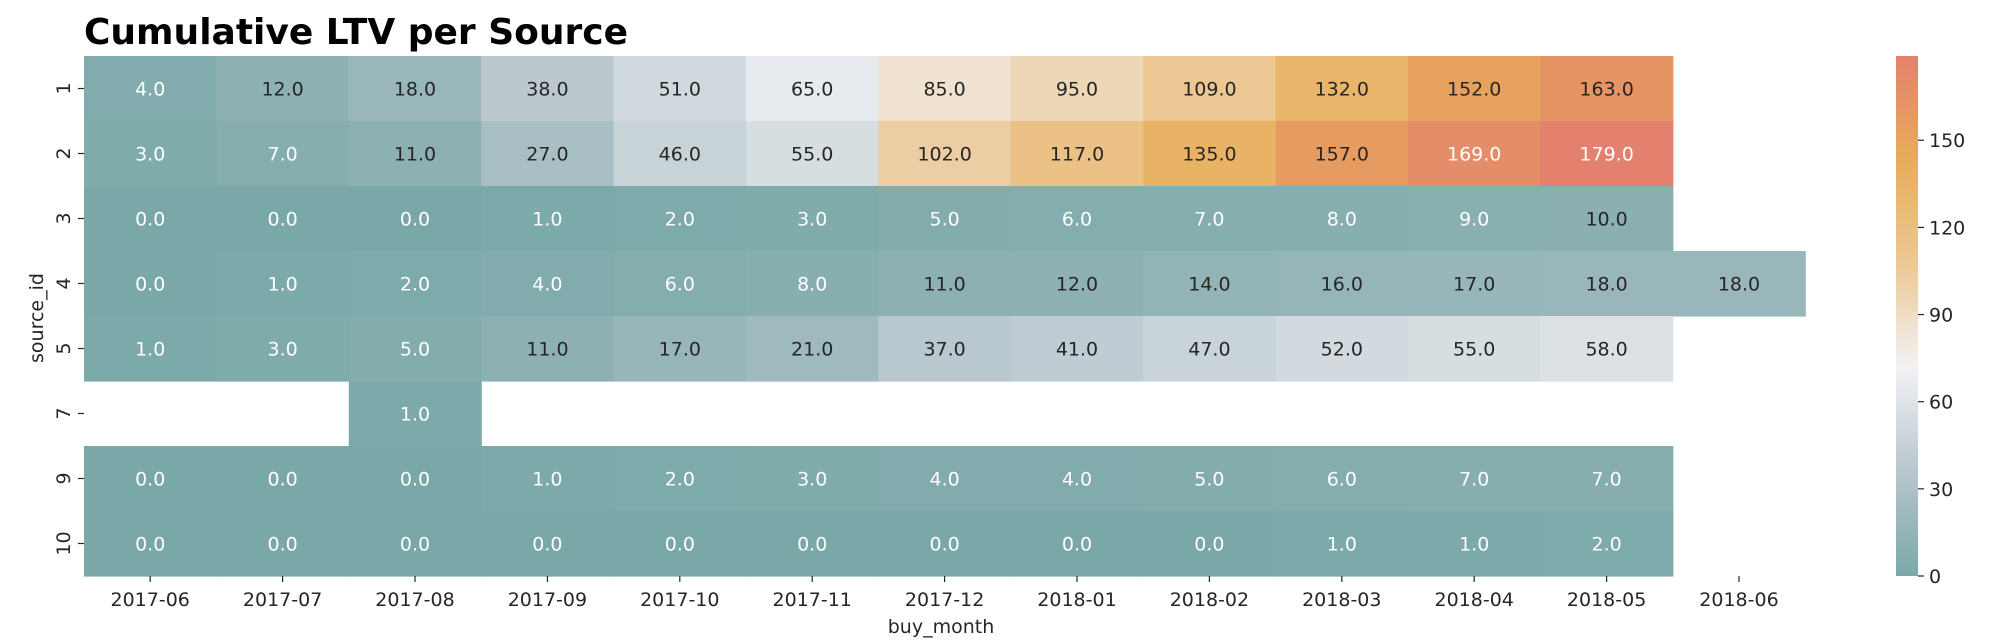 The image size is (2008, 644). What do you see at coordinates (812, 600) in the screenshot?
I see `x-tick-label: 2017-11` at bounding box center [812, 600].